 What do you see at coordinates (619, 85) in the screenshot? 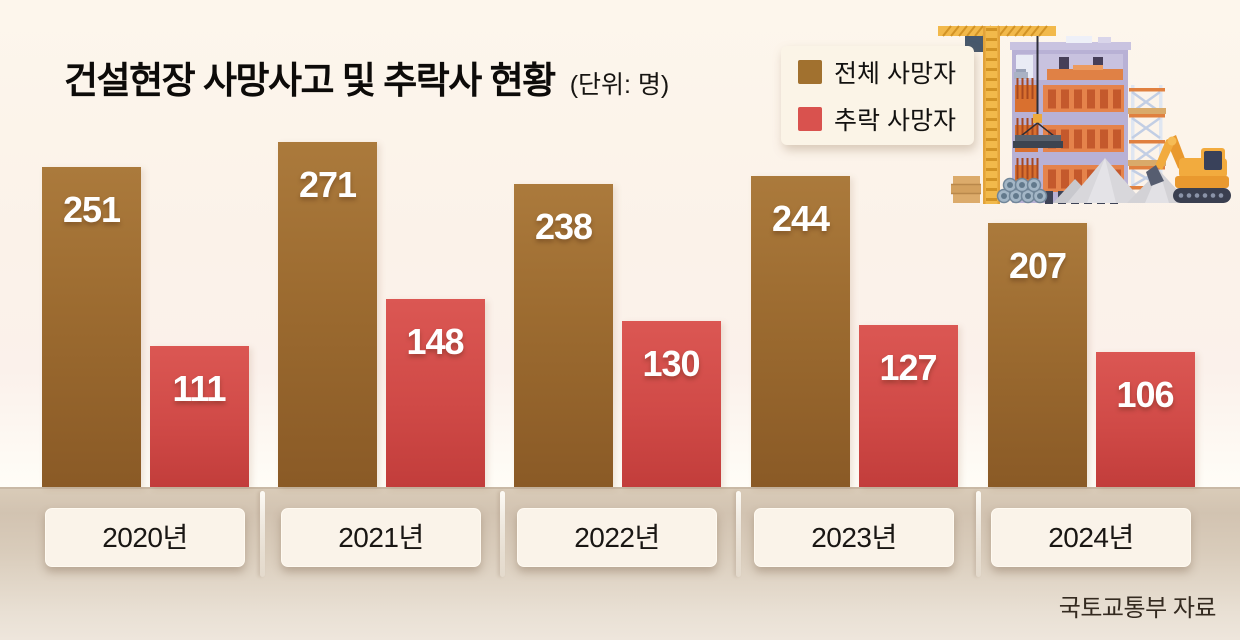
I see `unit-label: (단위: 명)` at bounding box center [619, 85].